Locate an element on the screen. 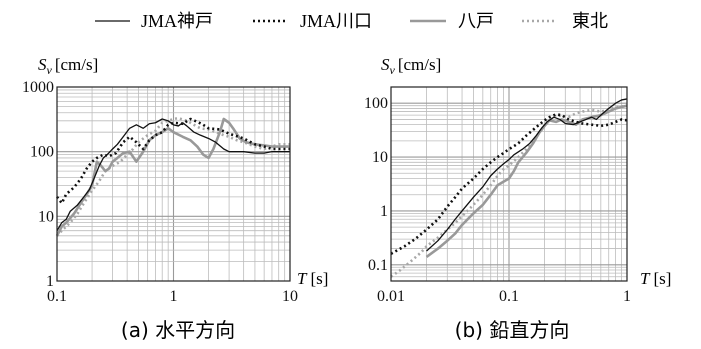 This screenshot has width=701, height=349. x-axis-label-unit-b: [s] is located at coordinates (662, 278).